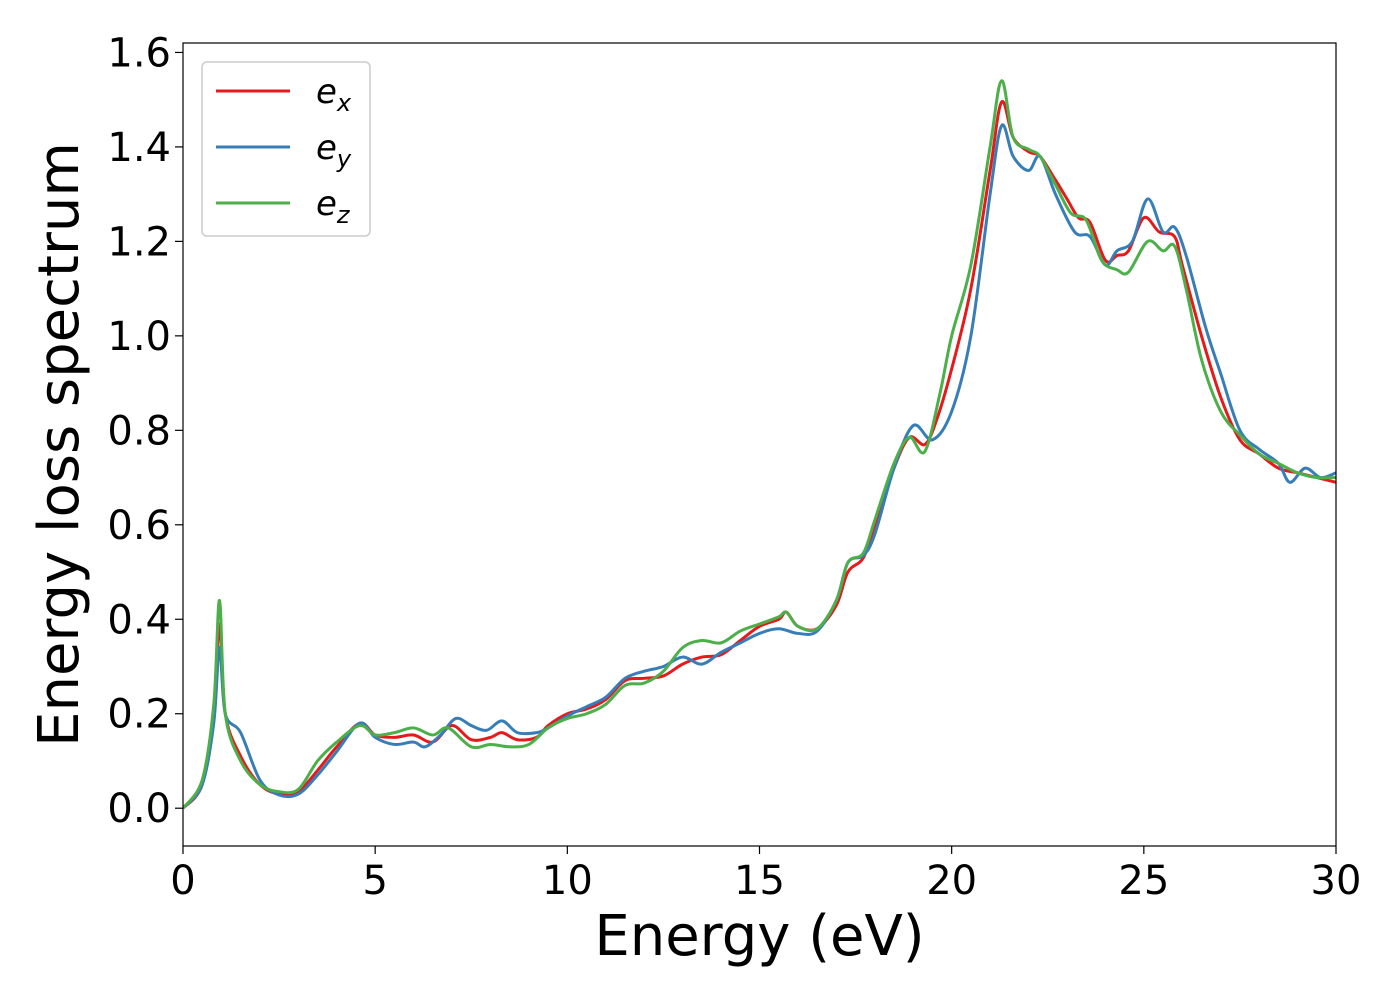  Describe the element at coordinates (343, 215) in the screenshot. I see `legend-label-sub: z` at that location.